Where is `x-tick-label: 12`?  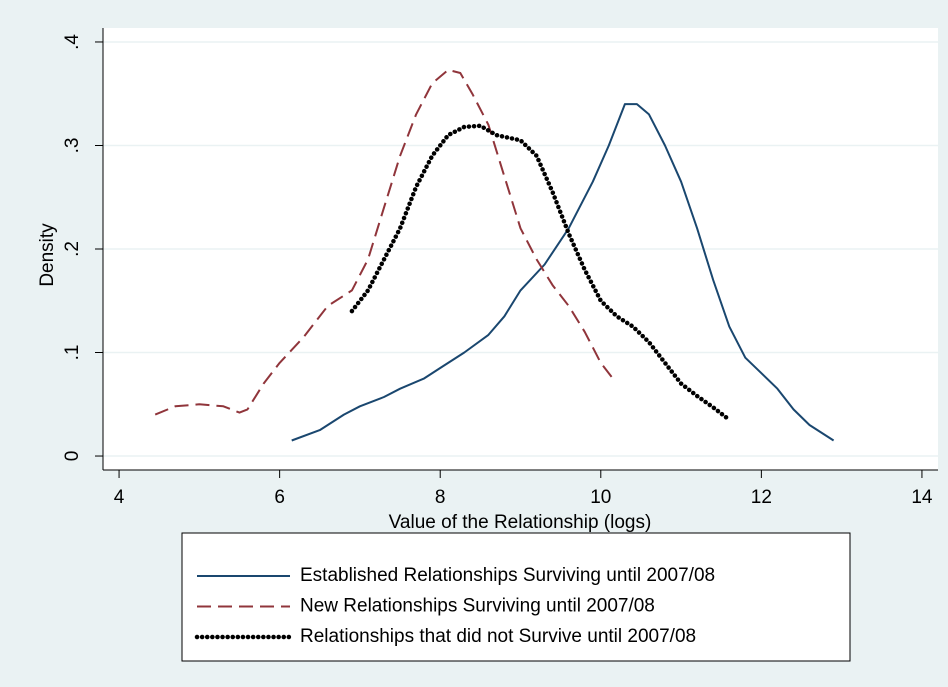 x-tick-label: 12 is located at coordinates (761, 497).